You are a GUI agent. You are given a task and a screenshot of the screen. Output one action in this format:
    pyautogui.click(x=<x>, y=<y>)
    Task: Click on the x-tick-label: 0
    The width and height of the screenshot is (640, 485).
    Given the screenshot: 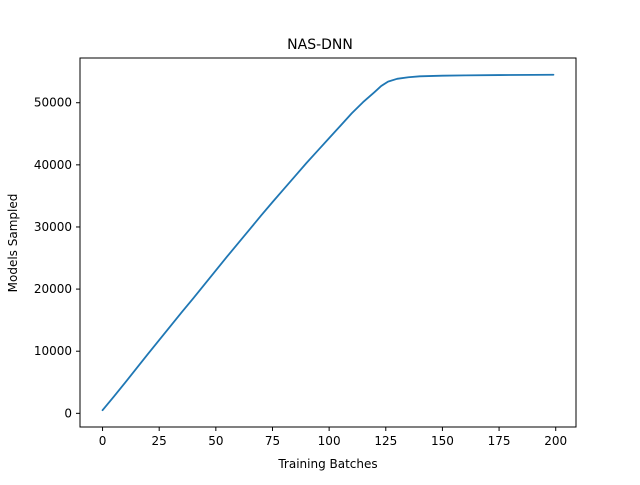 What is the action you would take?
    pyautogui.click(x=103, y=441)
    